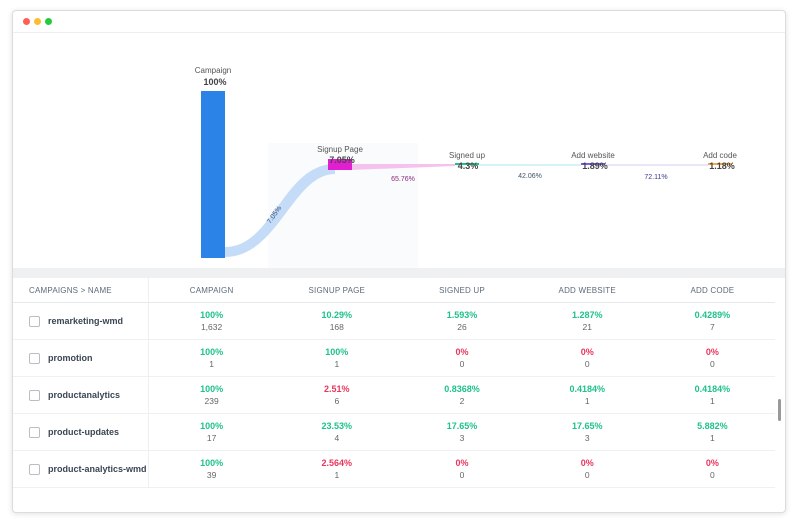  I want to click on metric-percent: 17.65%, so click(587, 426).